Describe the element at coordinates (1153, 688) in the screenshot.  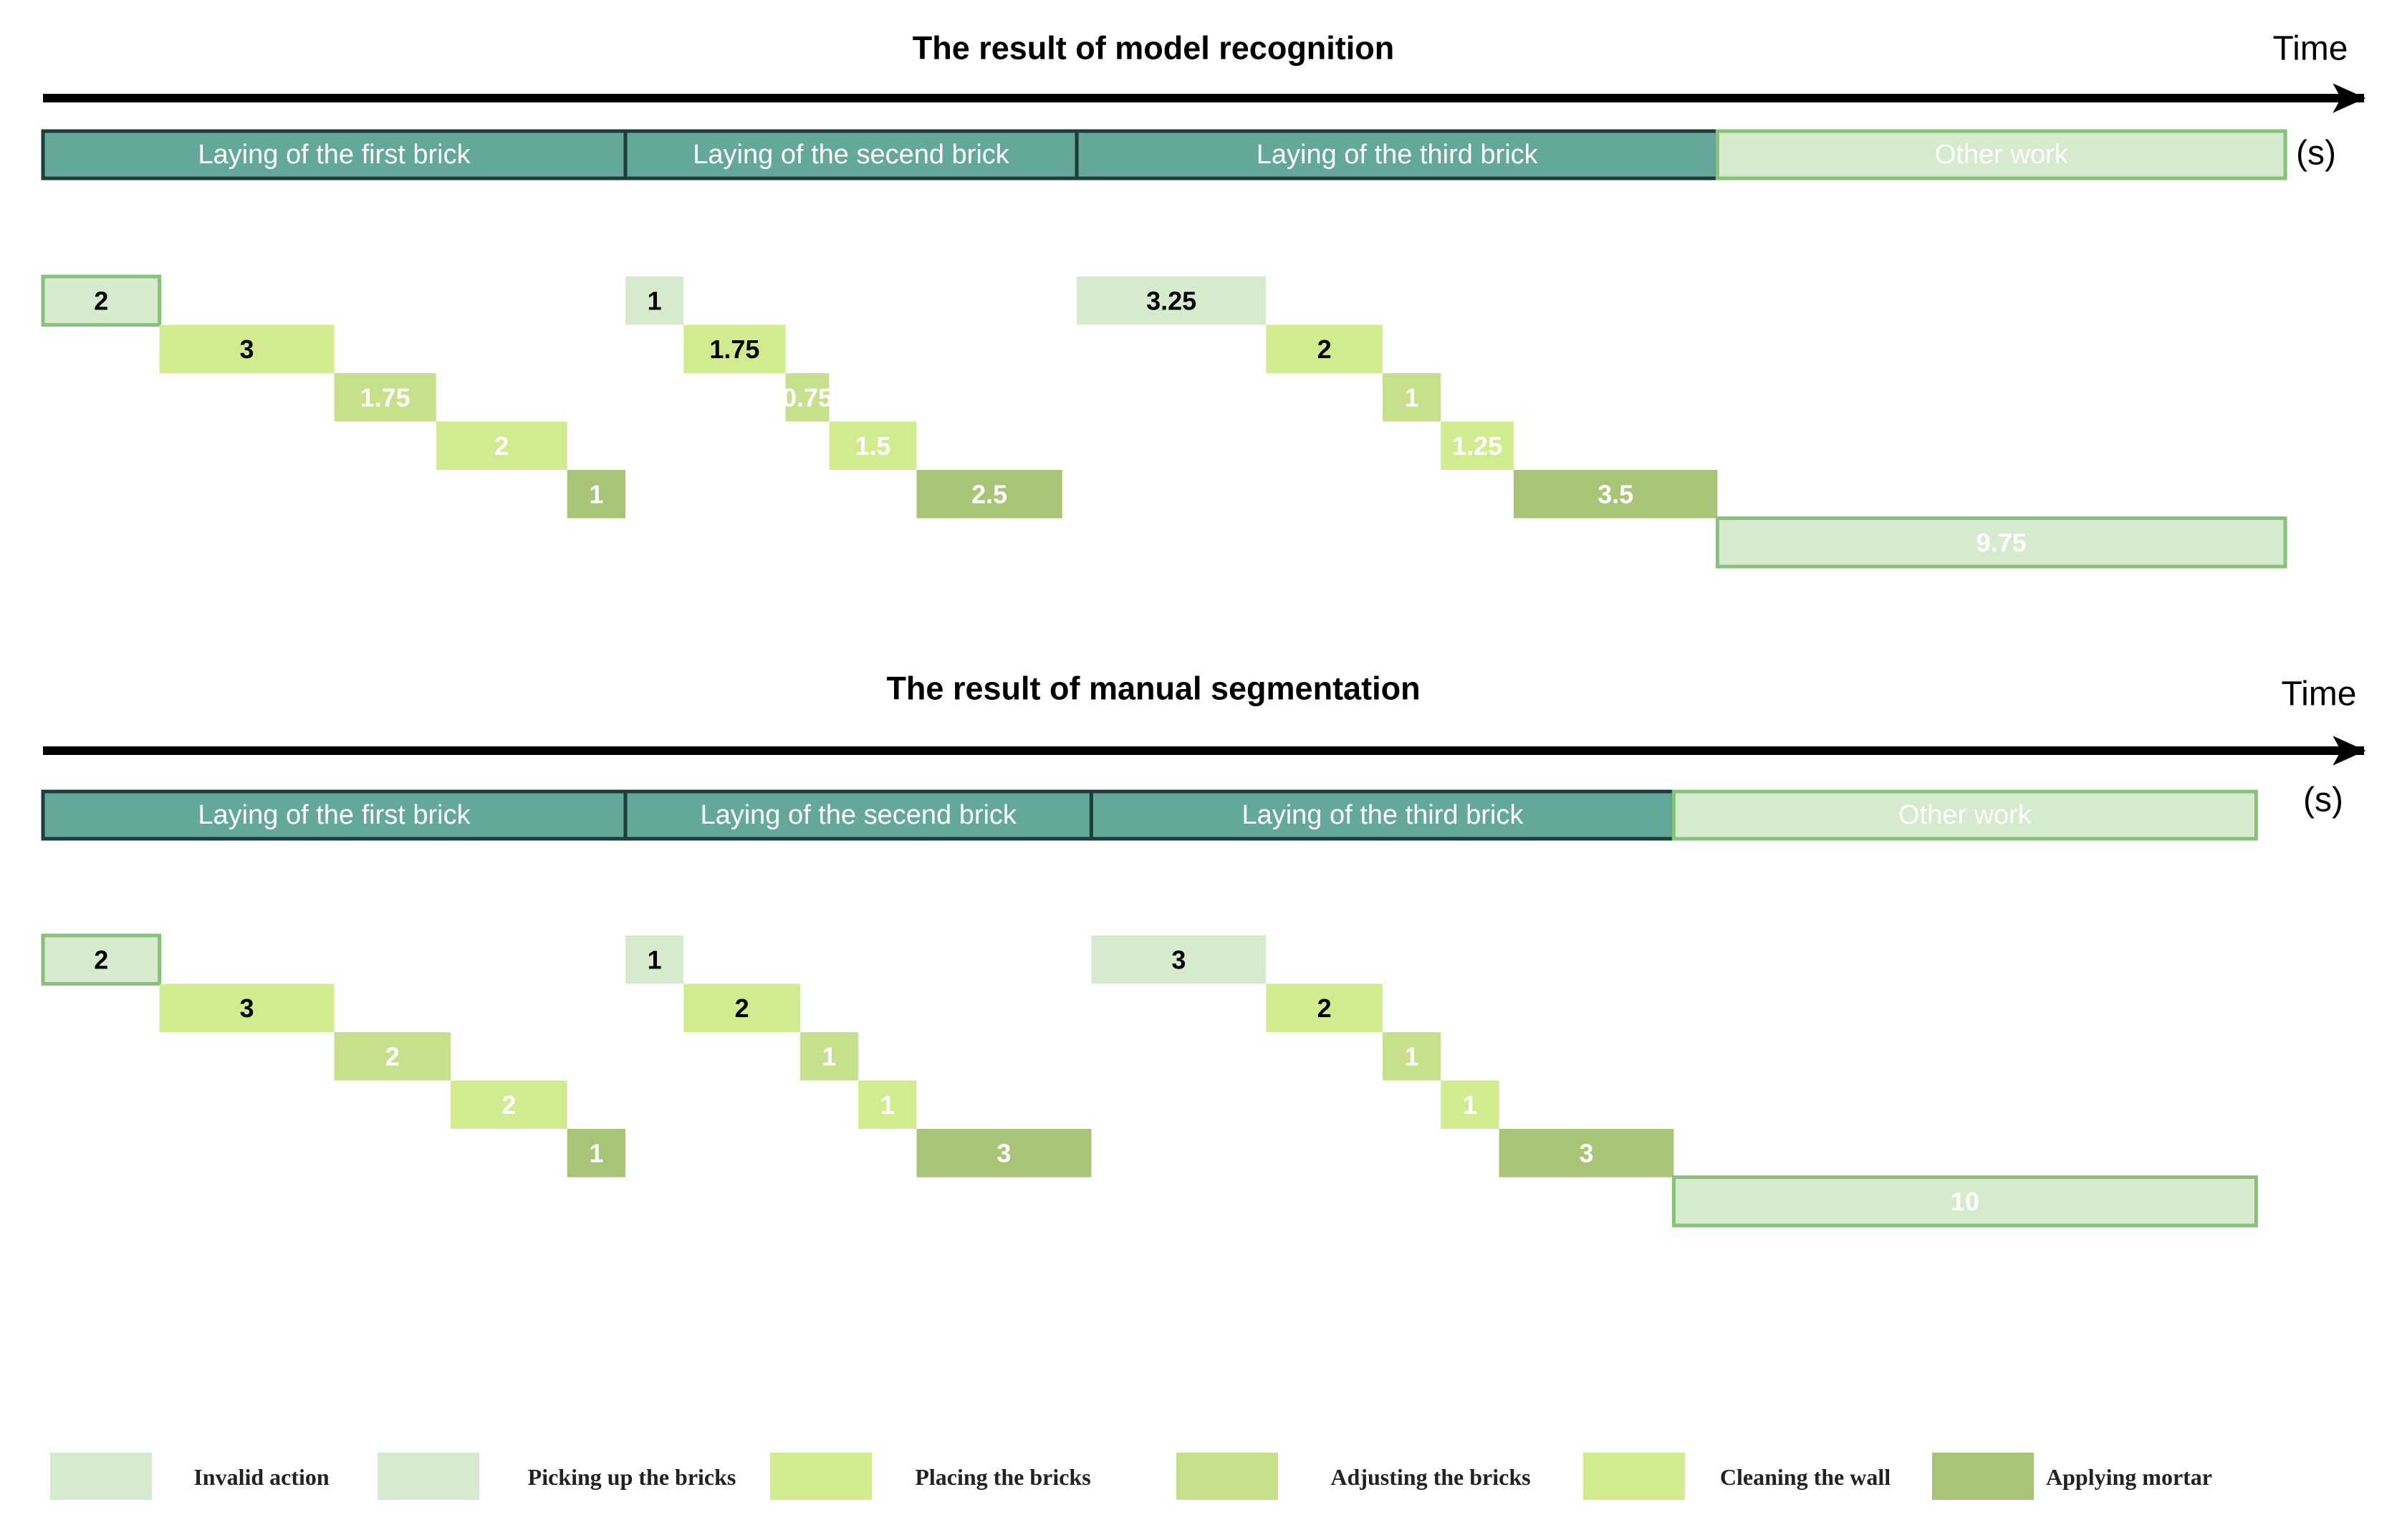
I see `panel-title: The result of manual segmentation` at that location.